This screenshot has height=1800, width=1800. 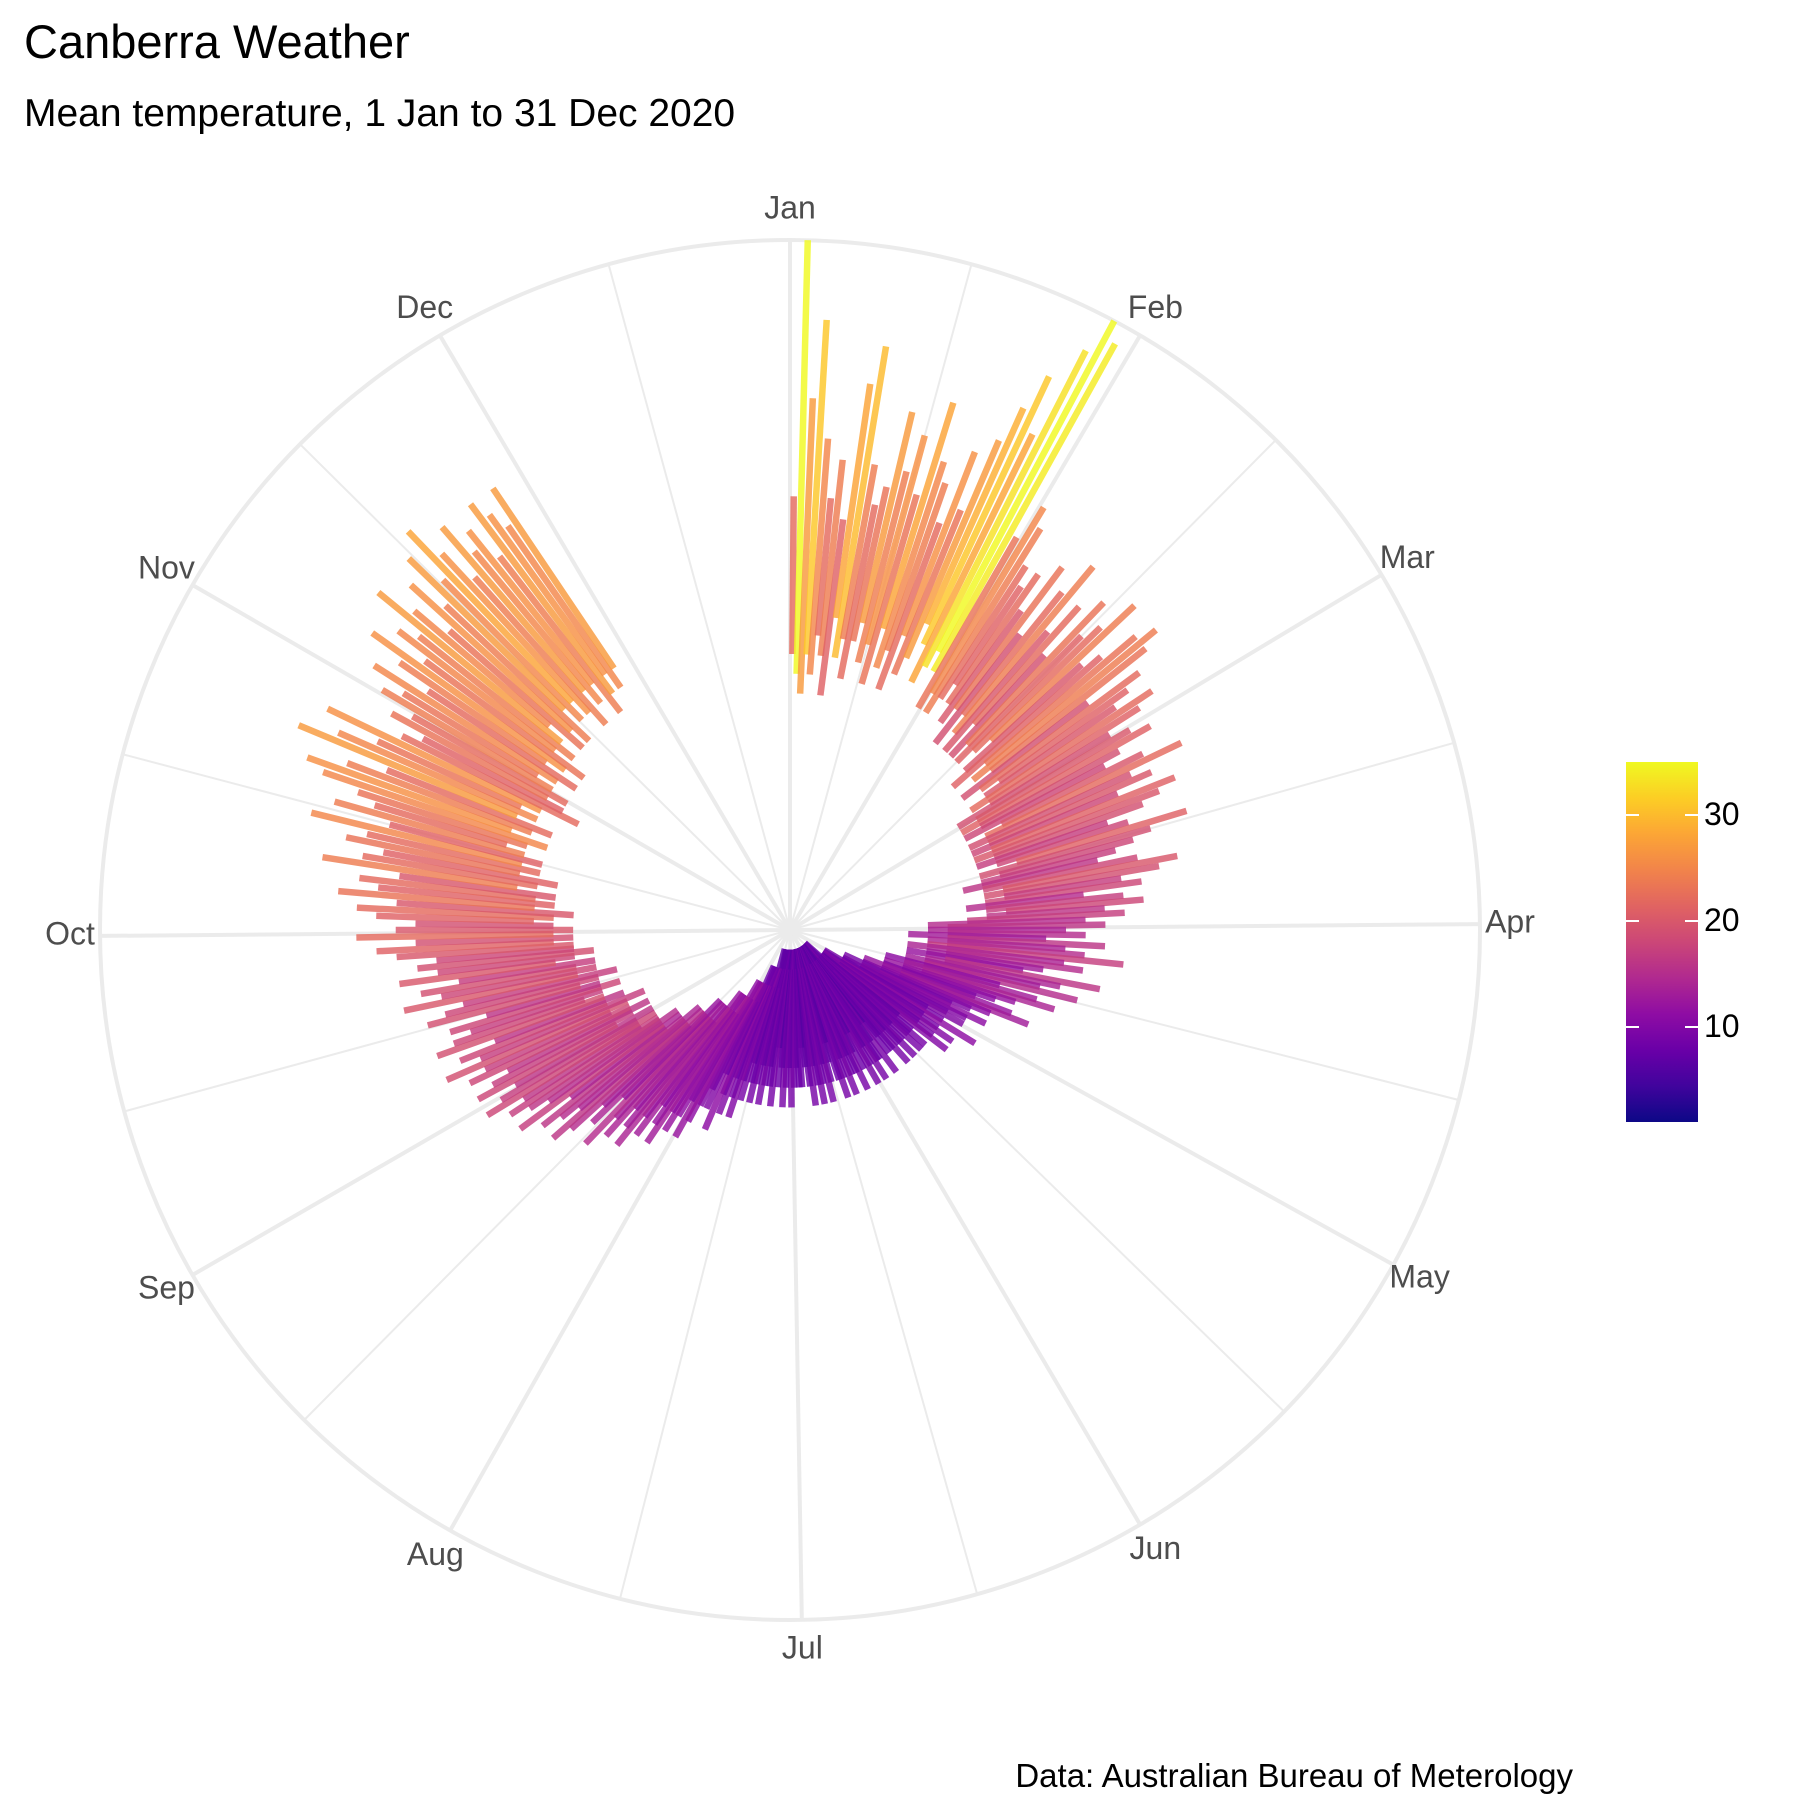 I want to click on chart-caption: Data: Australian Bureau of Meterology, so click(x=1294, y=1775).